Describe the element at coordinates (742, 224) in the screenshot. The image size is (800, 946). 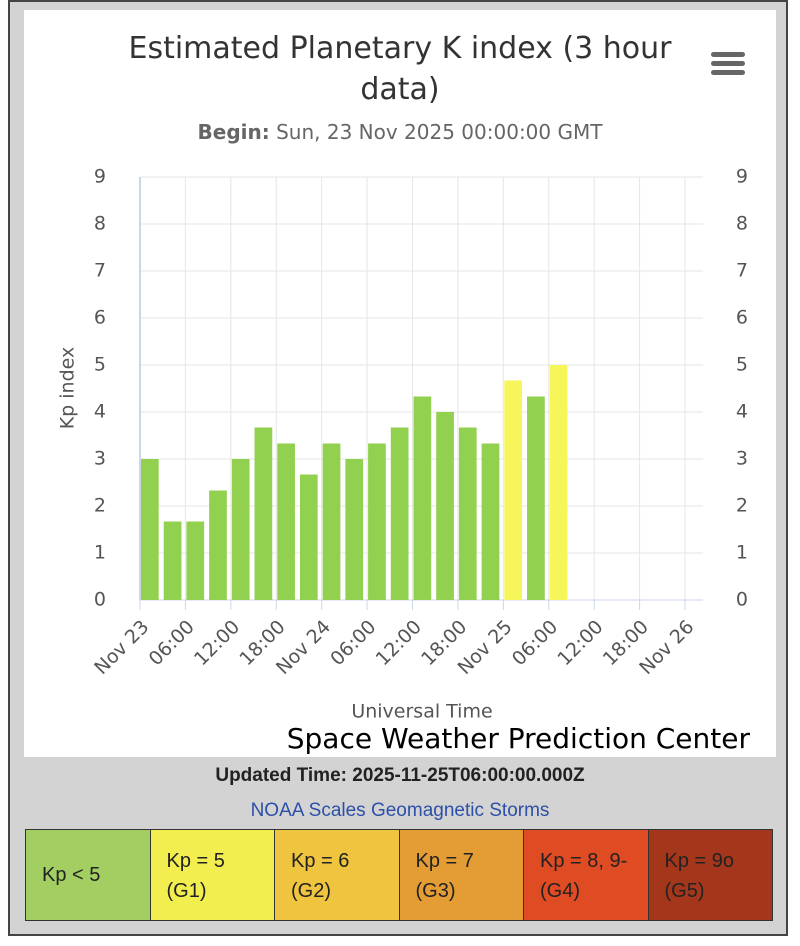
I see `y2-tick-label: 8` at that location.